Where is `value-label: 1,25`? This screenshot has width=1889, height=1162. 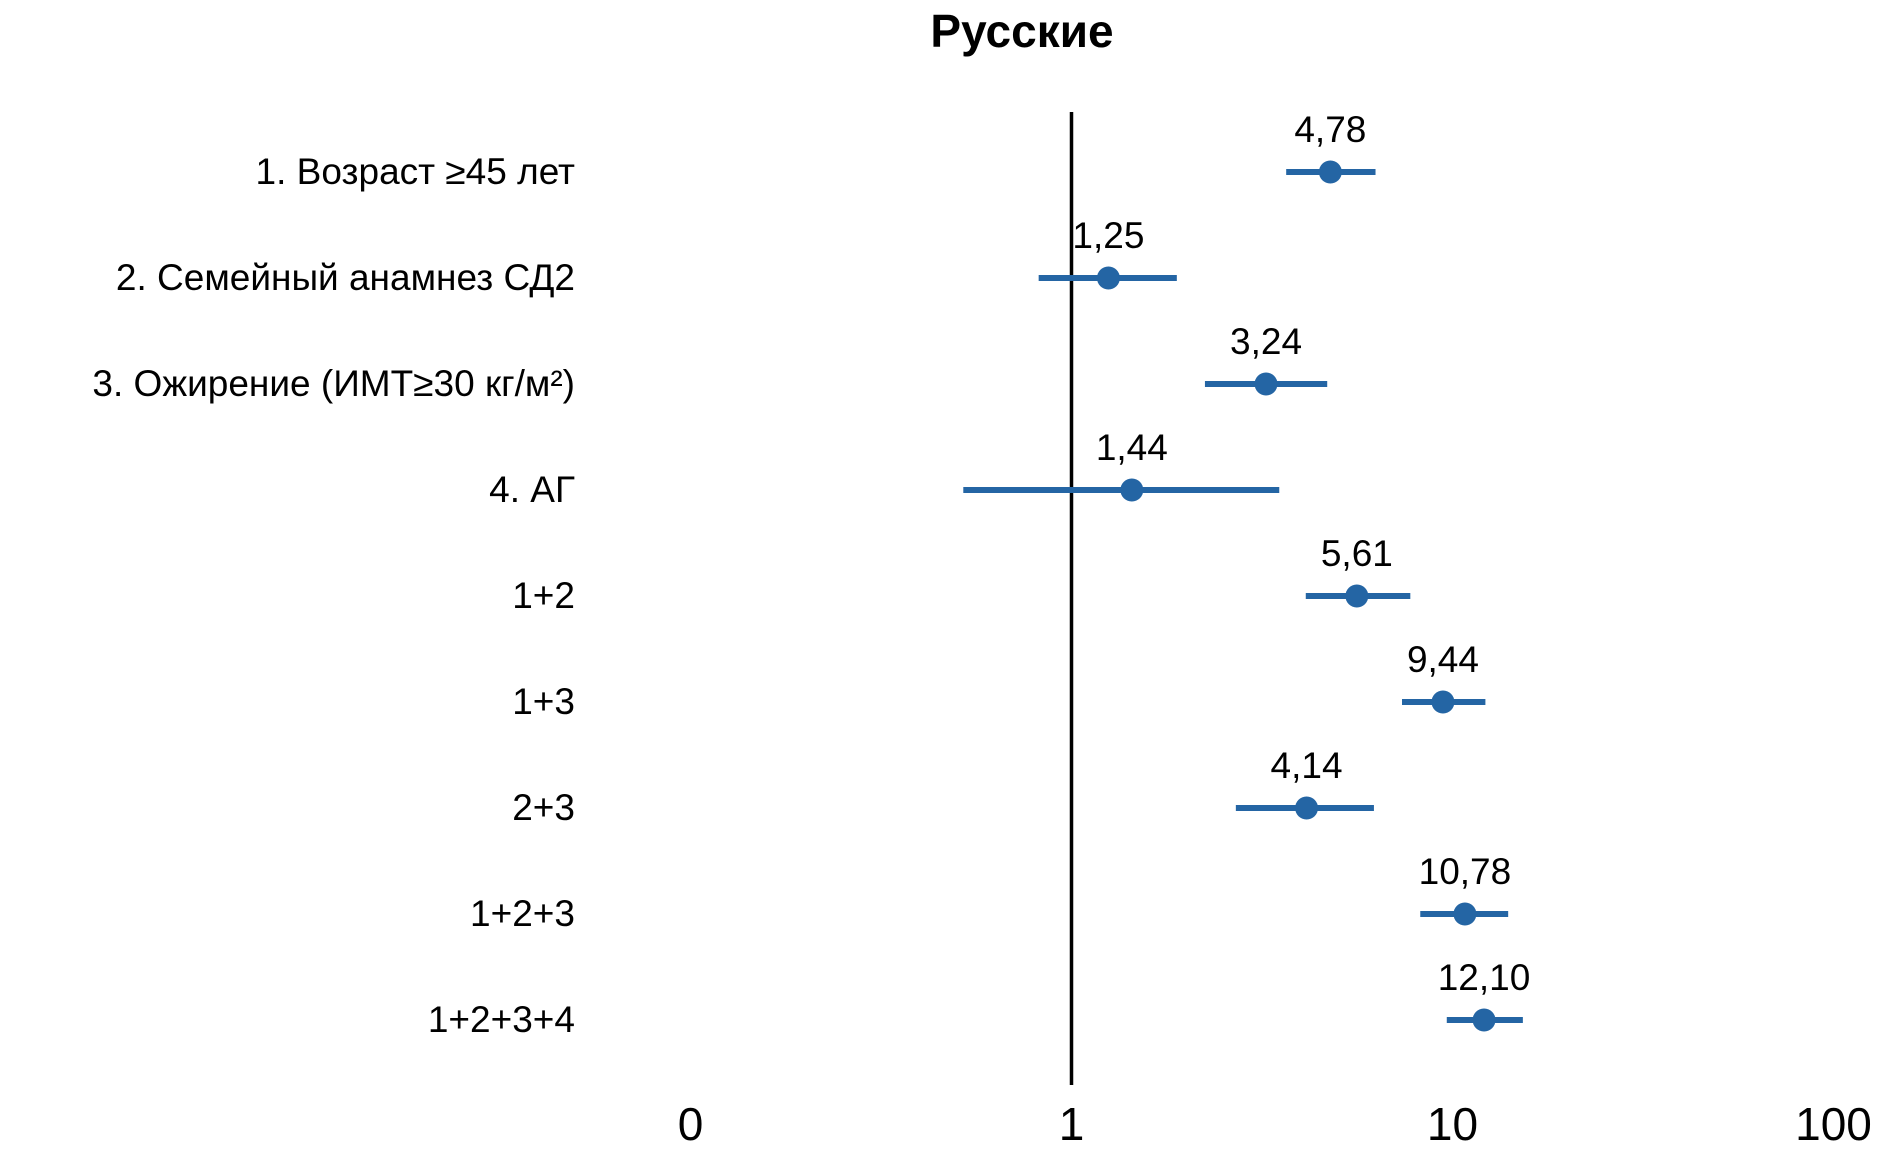 value-label: 1,25 is located at coordinates (1108, 235).